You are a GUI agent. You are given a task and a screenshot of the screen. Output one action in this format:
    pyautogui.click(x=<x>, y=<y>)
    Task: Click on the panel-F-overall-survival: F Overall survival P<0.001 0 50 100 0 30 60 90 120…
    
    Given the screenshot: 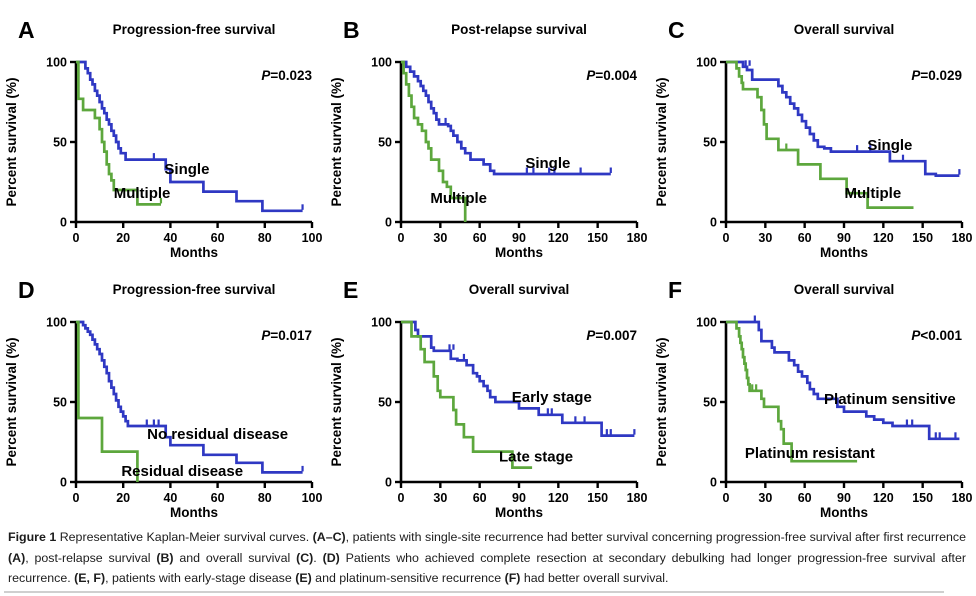 What is the action you would take?
    pyautogui.click(x=813, y=391)
    